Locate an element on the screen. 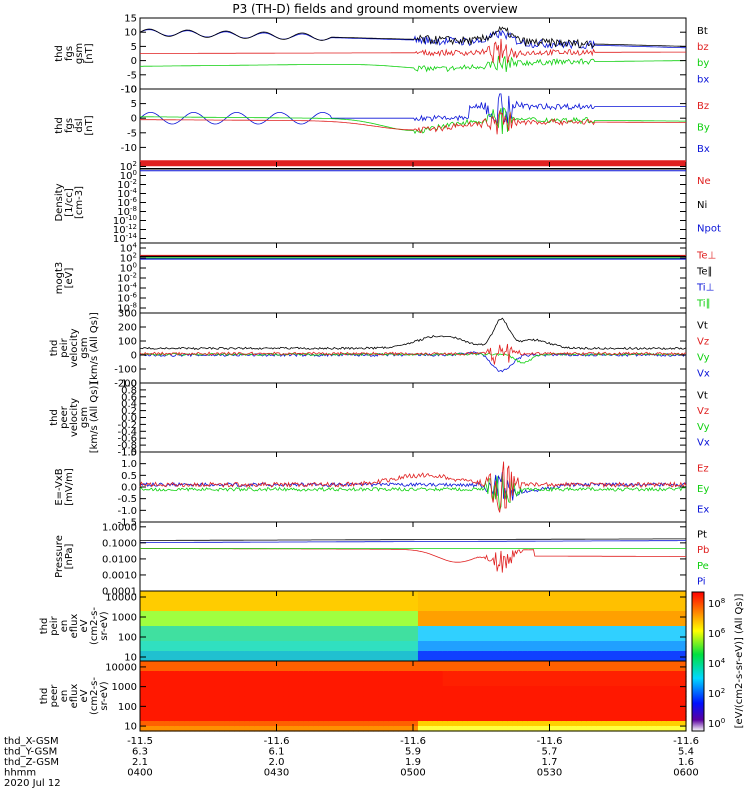  y-axis-label: [nT] is located at coordinates (89, 53).